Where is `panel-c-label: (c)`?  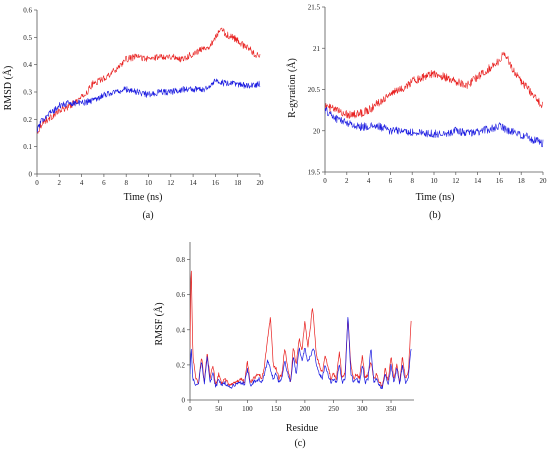 panel-c-label: (c) is located at coordinates (299, 443).